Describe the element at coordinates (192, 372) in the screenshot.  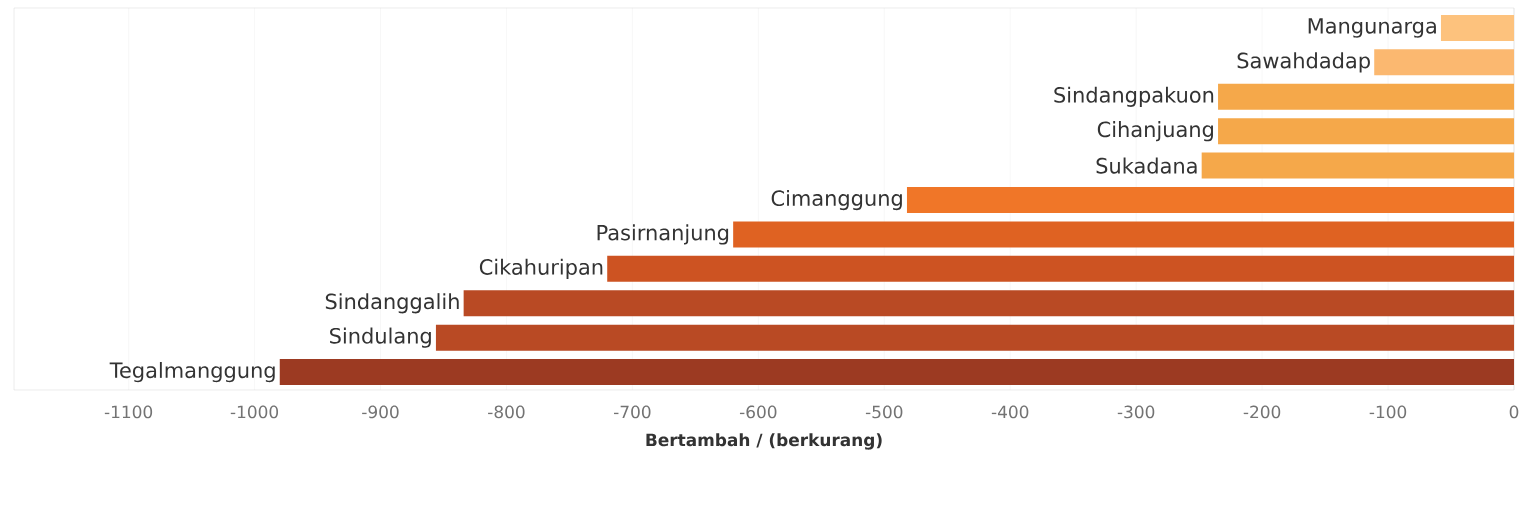
I see `y-tick-label: Tegalmanggung` at that location.